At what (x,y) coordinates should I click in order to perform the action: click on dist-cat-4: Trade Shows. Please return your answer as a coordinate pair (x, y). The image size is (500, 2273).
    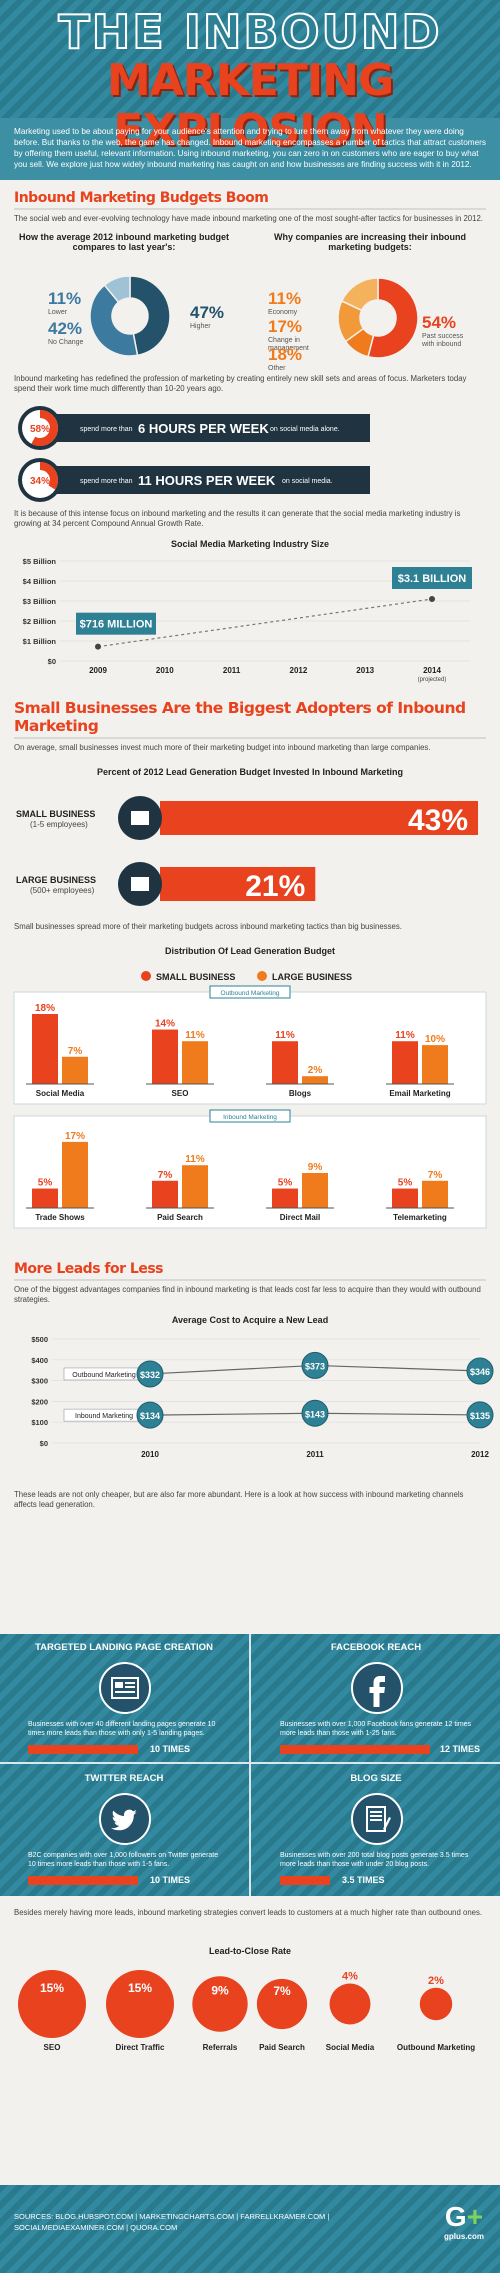
    Looking at the image, I should click on (60, 1217).